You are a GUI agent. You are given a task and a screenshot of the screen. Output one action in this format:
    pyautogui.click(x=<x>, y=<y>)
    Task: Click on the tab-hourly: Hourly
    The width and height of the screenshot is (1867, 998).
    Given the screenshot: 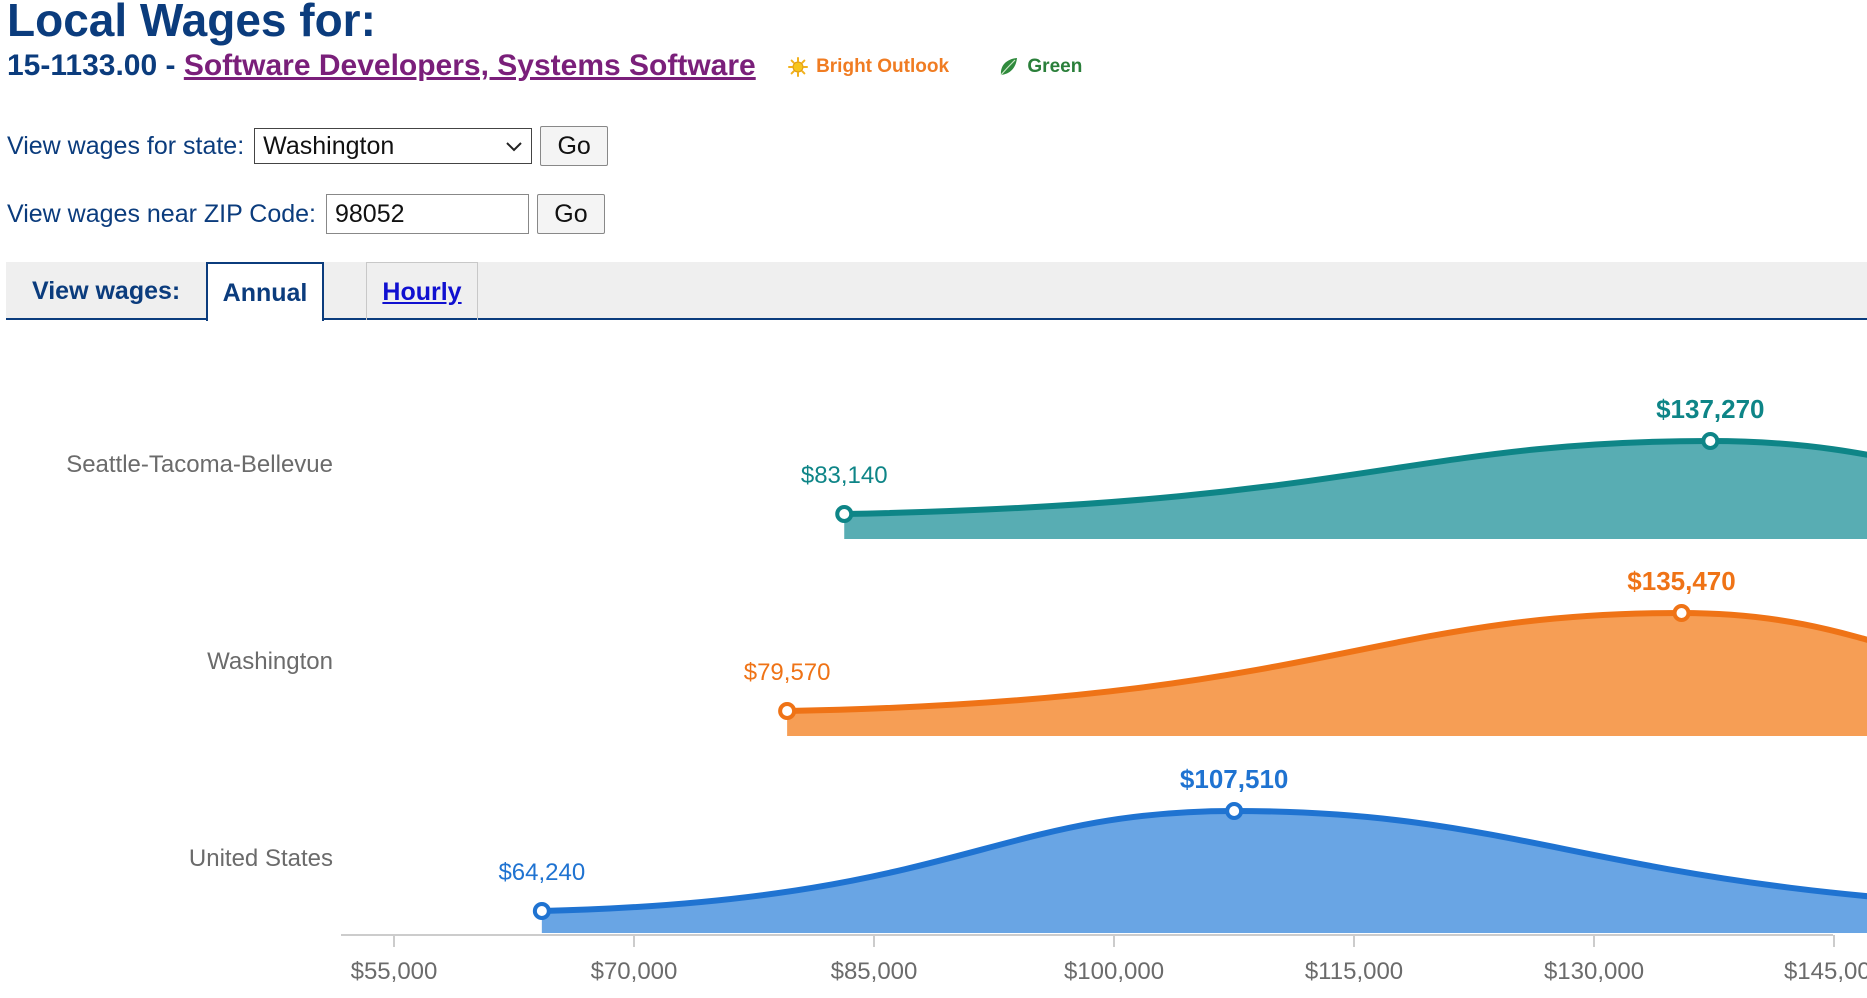 What is the action you would take?
    pyautogui.click(x=422, y=291)
    